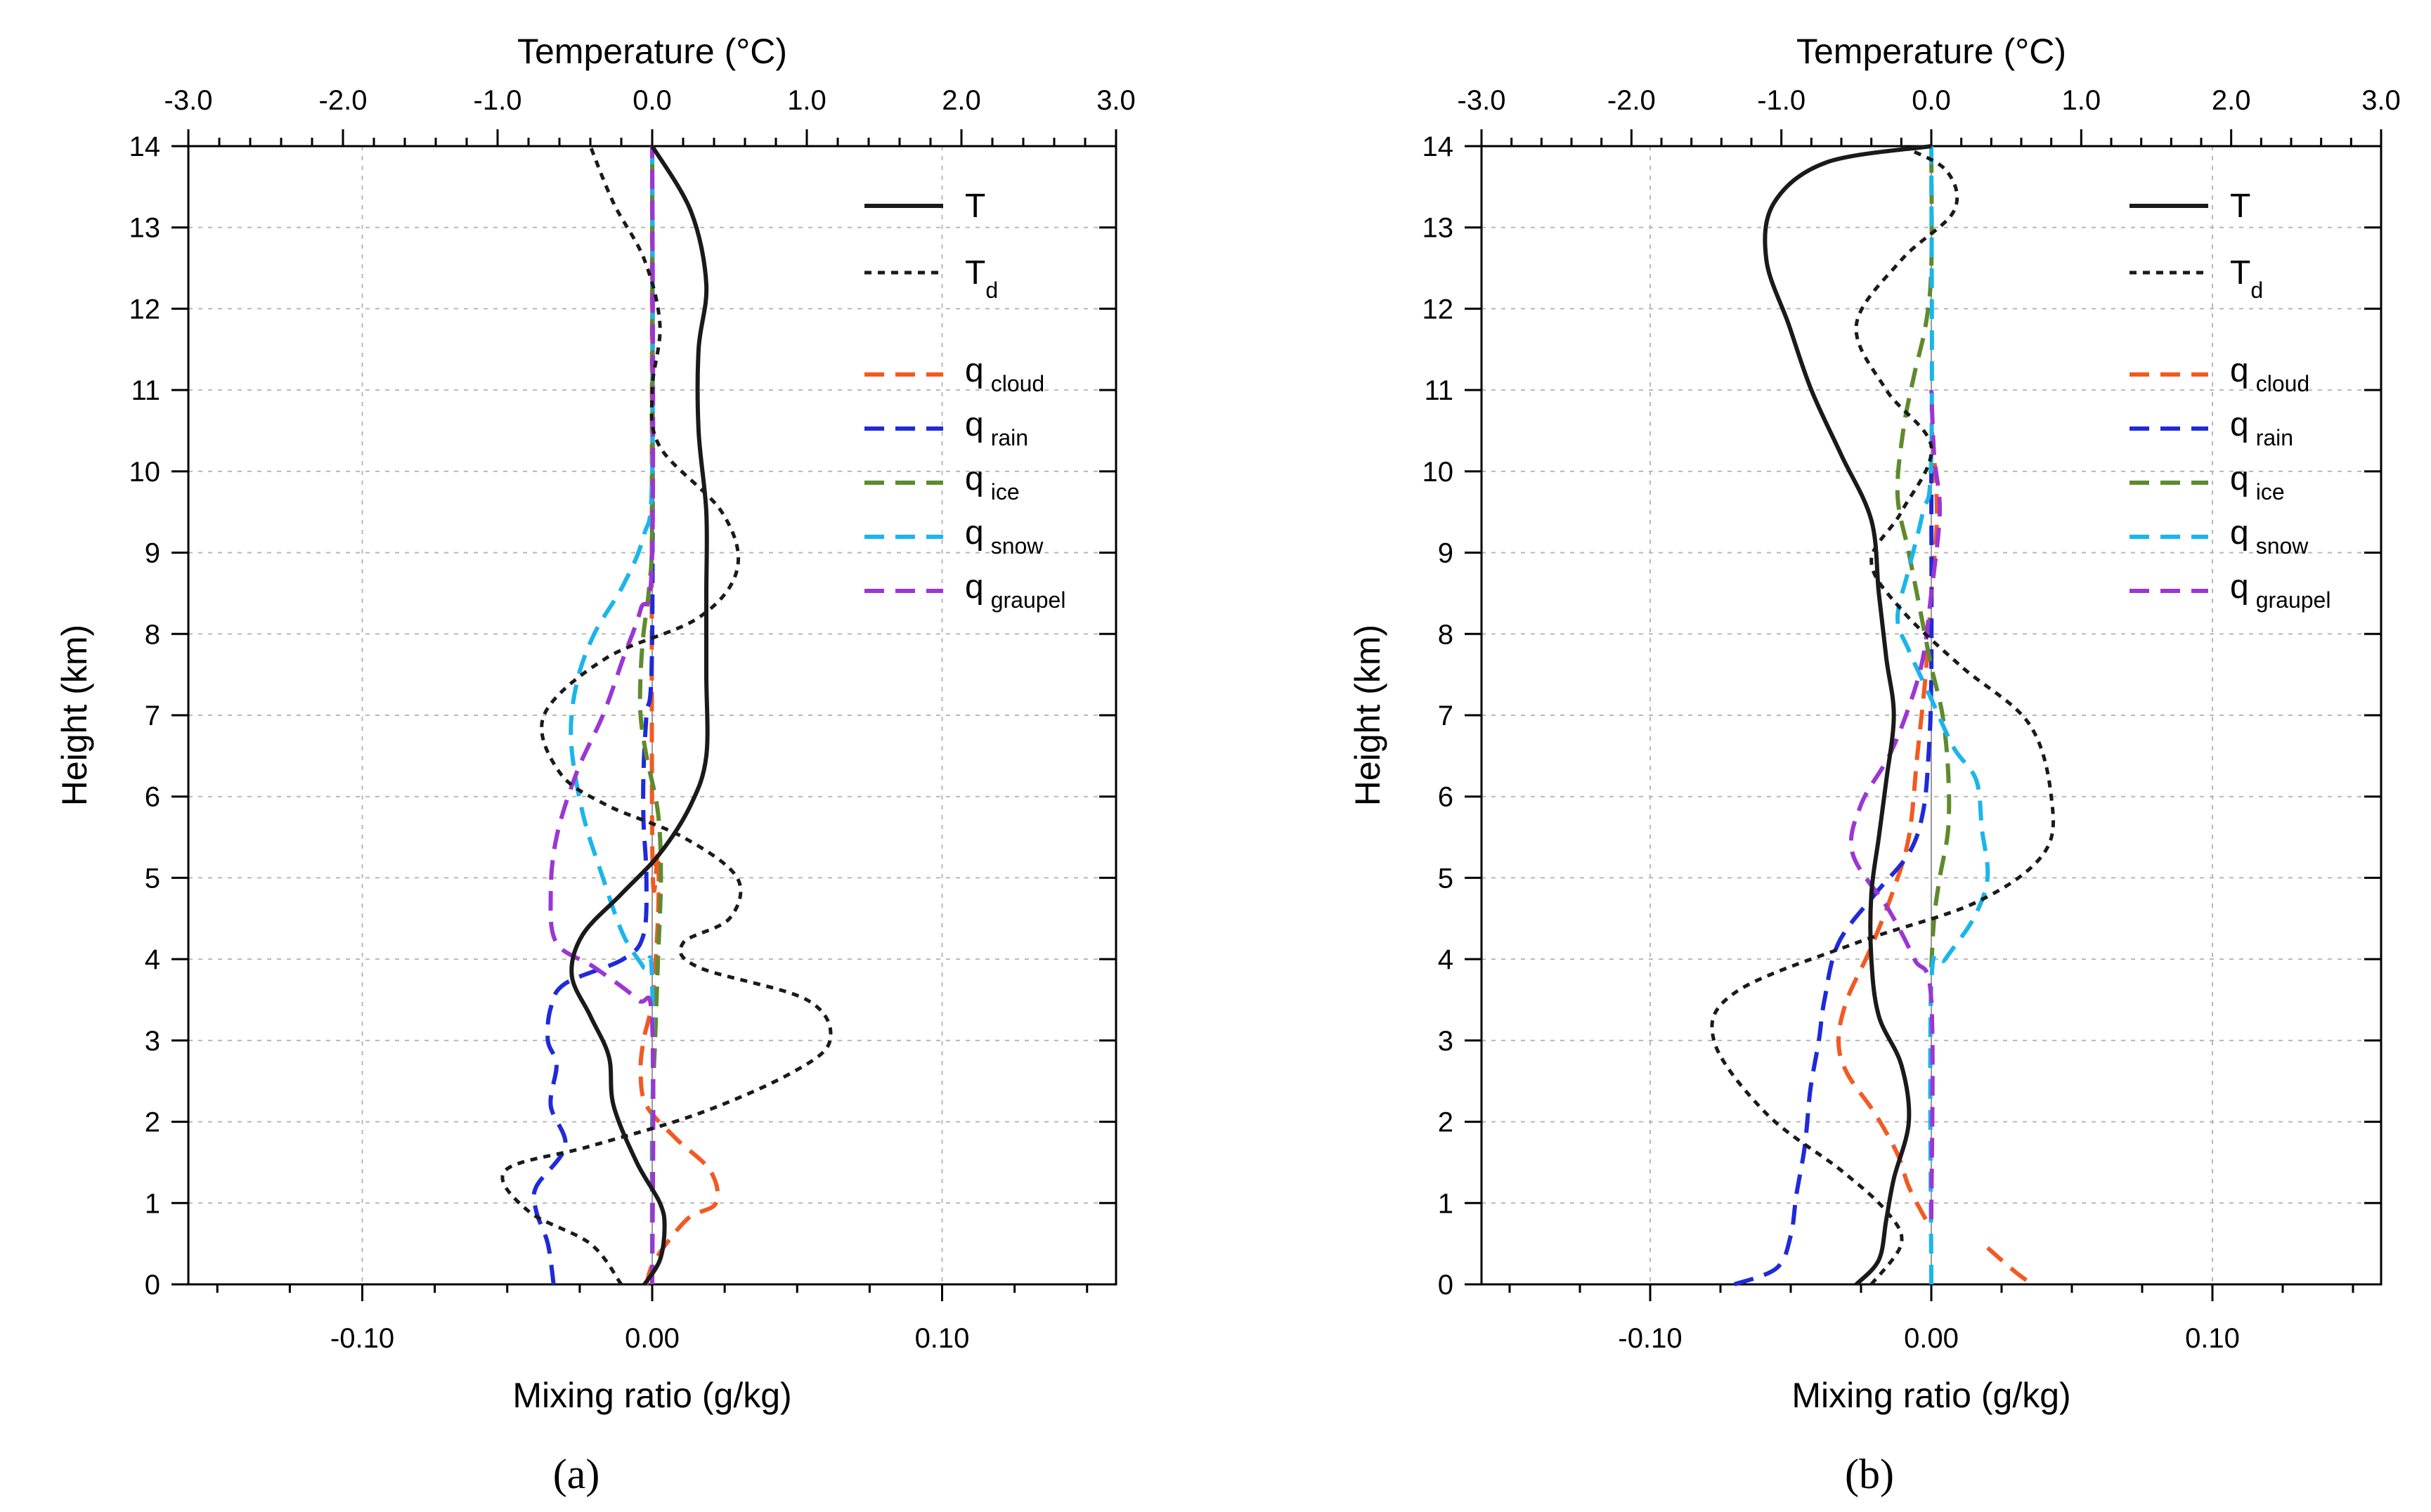 This screenshot has height=1512, width=2431. What do you see at coordinates (1445, 878) in the screenshot?
I see `y-tick-label: 5` at bounding box center [1445, 878].